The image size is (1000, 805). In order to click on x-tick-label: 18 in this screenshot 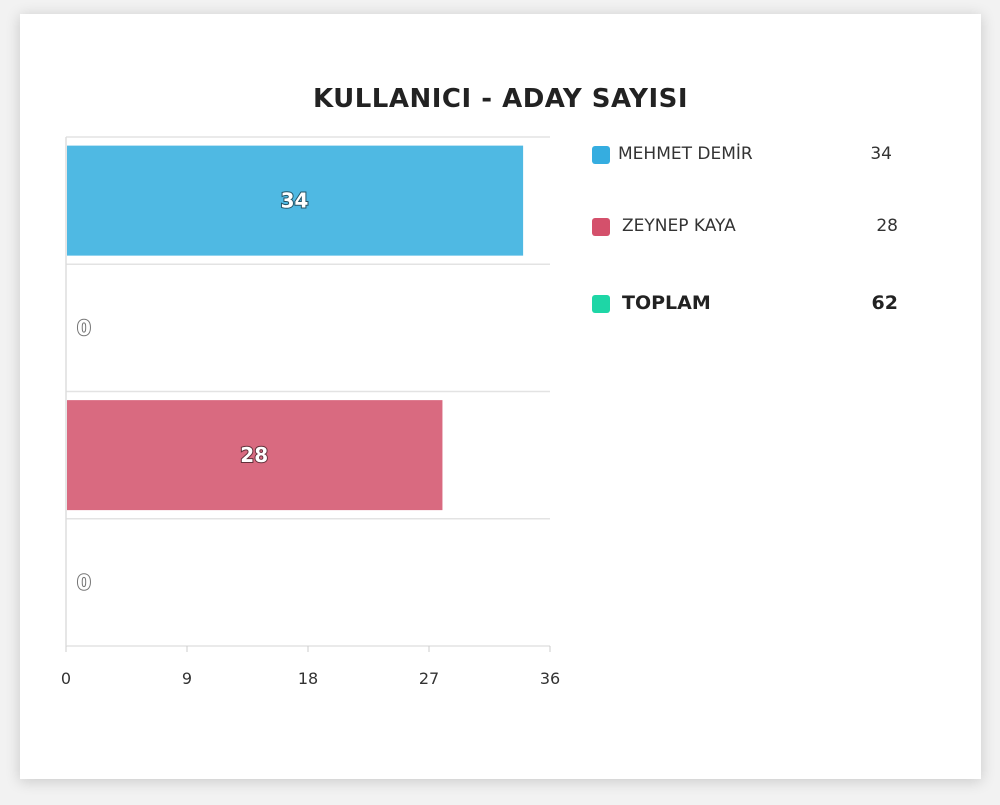, I will do `click(308, 678)`.